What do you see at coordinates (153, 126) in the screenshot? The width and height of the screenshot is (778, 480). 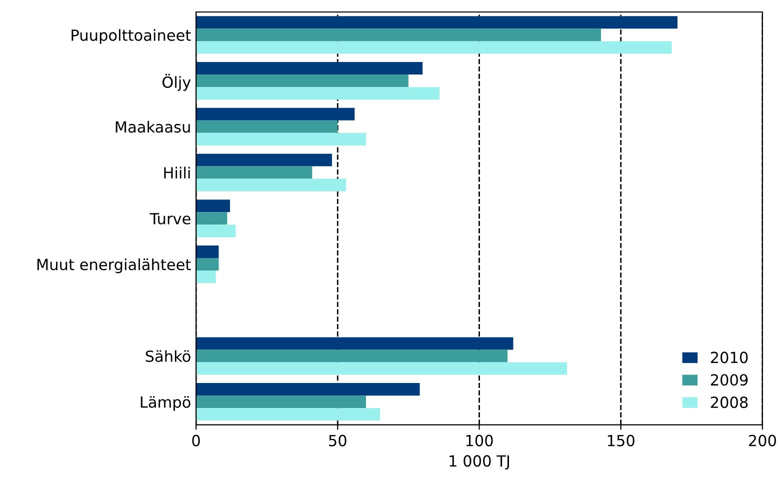 I see `y-tick-label: Maakaasu` at bounding box center [153, 126].